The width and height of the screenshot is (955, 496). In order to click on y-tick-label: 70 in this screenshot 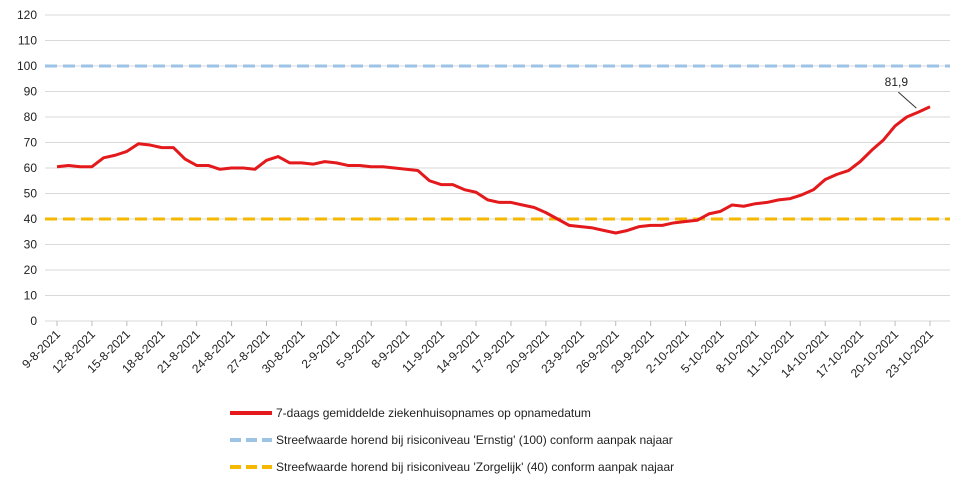, I will do `click(31, 143)`.